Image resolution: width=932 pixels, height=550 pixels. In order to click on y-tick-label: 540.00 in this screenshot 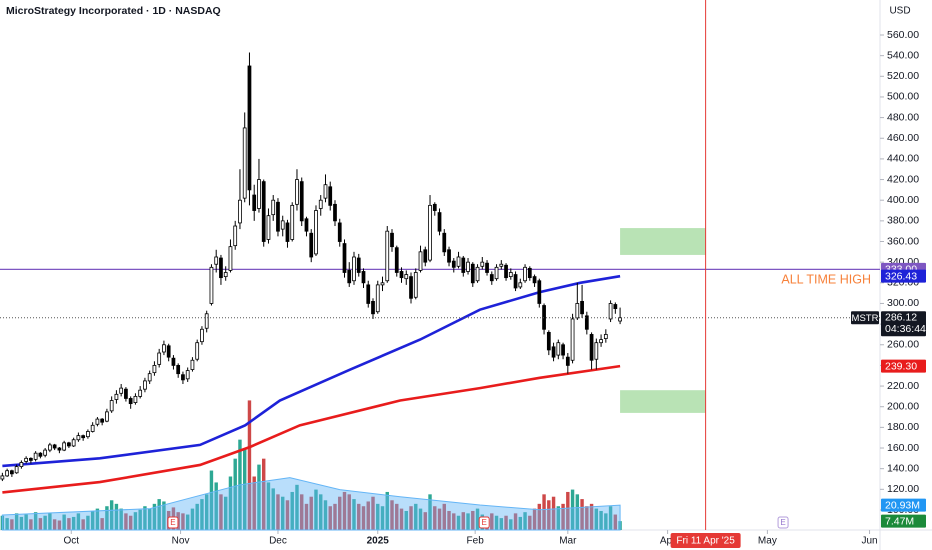, I will do `click(903, 55)`.